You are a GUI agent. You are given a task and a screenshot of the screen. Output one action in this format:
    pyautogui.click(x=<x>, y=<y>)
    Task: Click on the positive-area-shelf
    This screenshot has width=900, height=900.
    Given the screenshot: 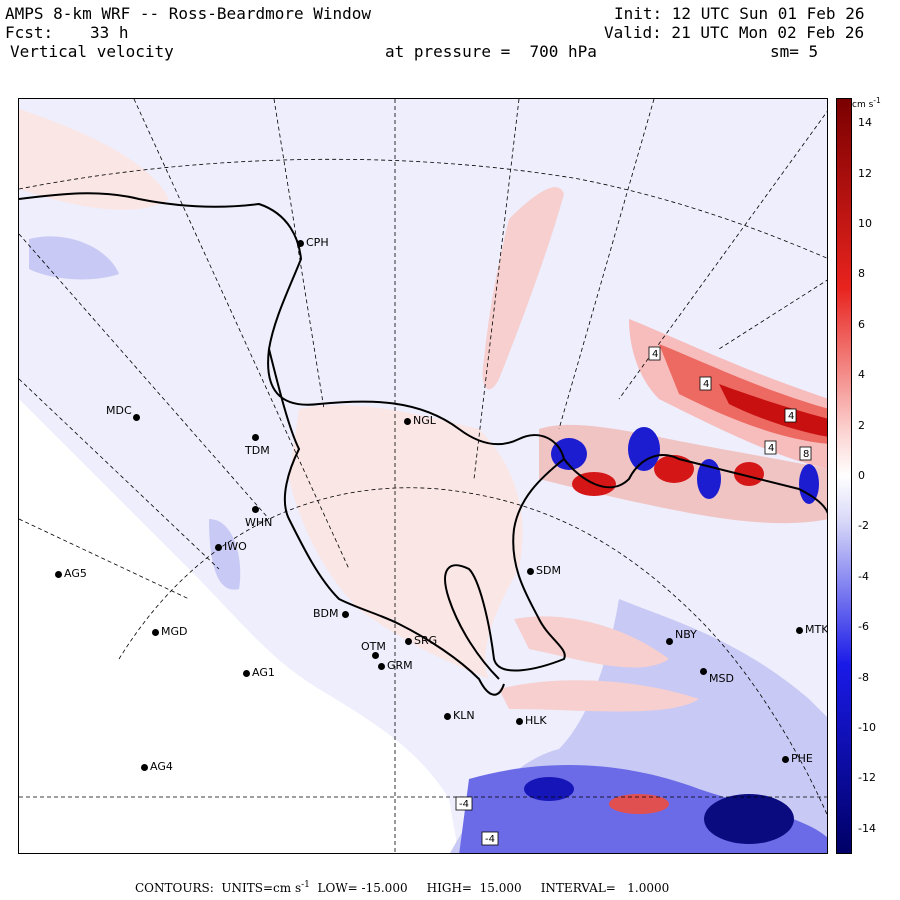 What is the action you would take?
    pyautogui.click(x=406, y=542)
    